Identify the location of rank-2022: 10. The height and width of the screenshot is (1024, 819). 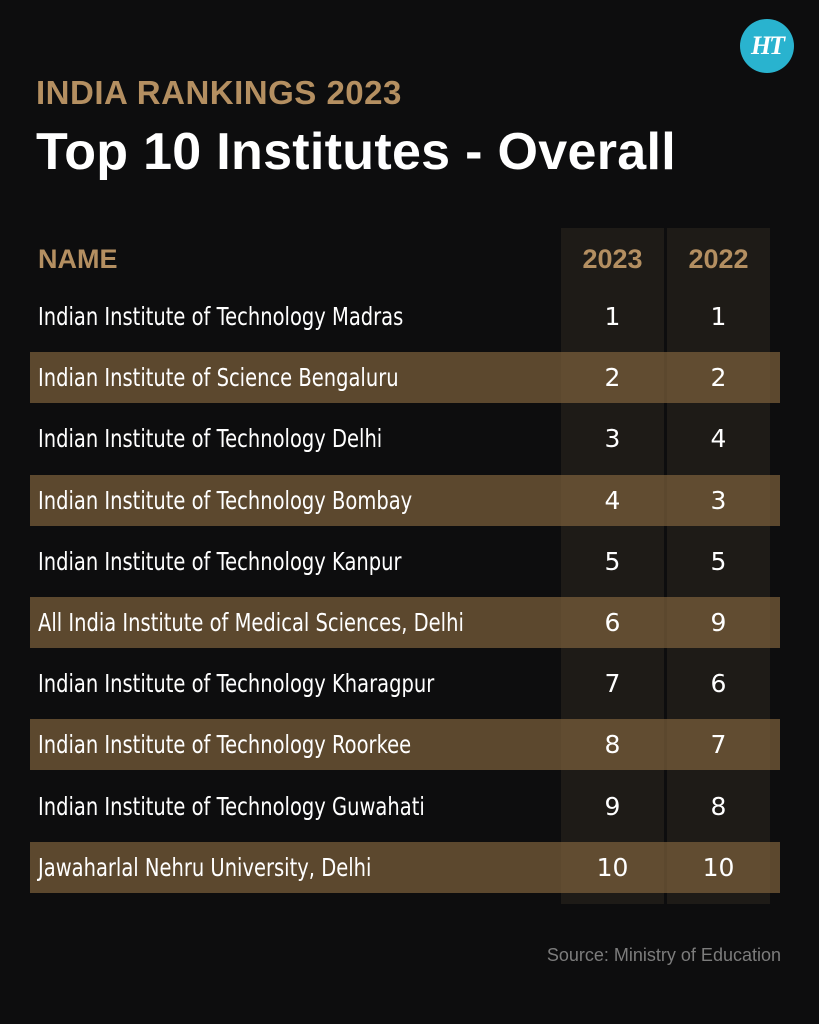
(718, 867).